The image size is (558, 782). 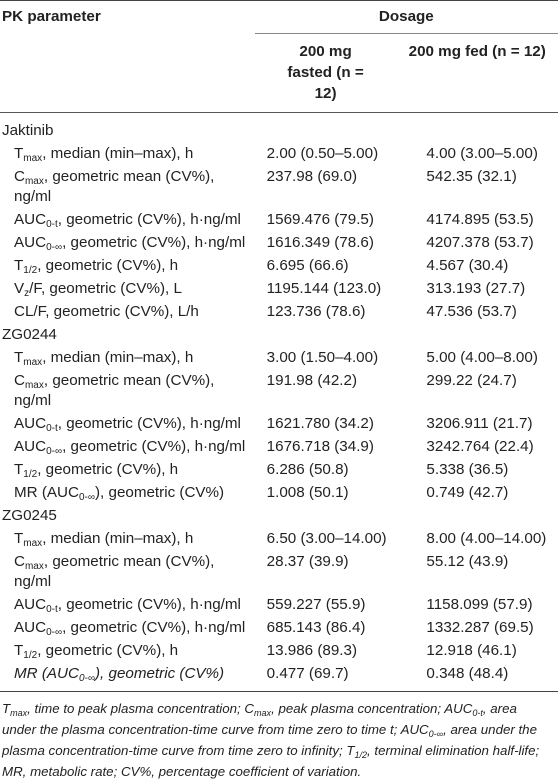 What do you see at coordinates (105, 288) in the screenshot?
I see `parameter-text-suffix: /F, geometric (CV%), L` at bounding box center [105, 288].